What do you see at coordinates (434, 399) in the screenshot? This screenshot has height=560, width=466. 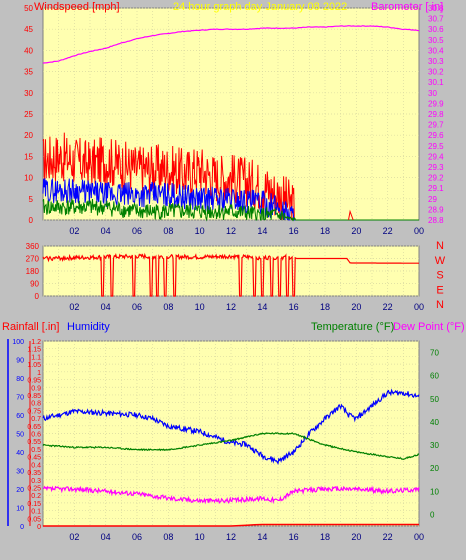 I see `temperature-tick-50: 50` at bounding box center [434, 399].